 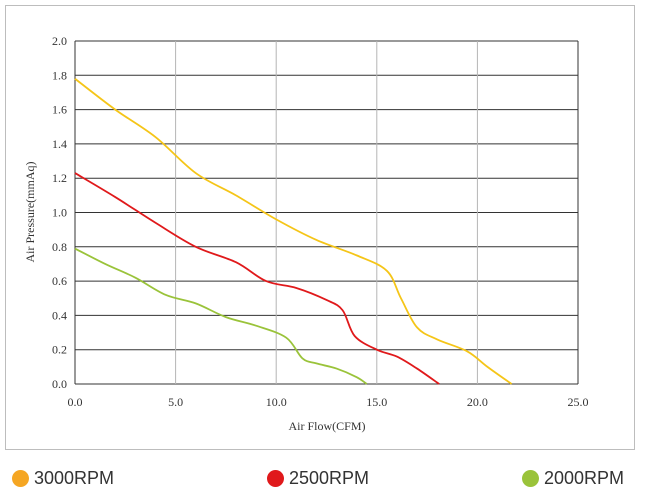 What do you see at coordinates (59, 281) in the screenshot?
I see `y-tick-label: 0.6` at bounding box center [59, 281].